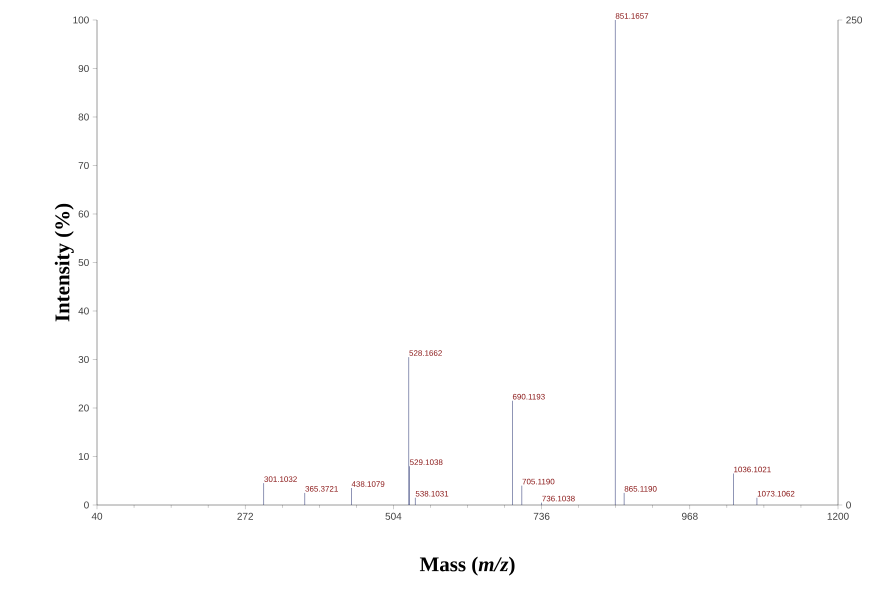 Image resolution: width=883 pixels, height=605 pixels. I want to click on y-tick-label: 100, so click(81, 20).